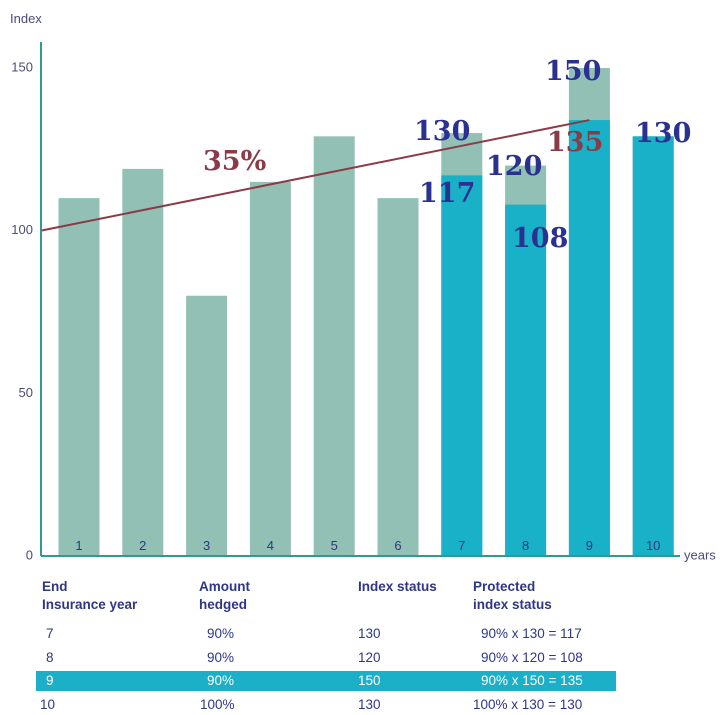 Image resolution: width=723 pixels, height=715 pixels. Describe the element at coordinates (653, 545) in the screenshot. I see `x-tick-label-10: 10` at that location.